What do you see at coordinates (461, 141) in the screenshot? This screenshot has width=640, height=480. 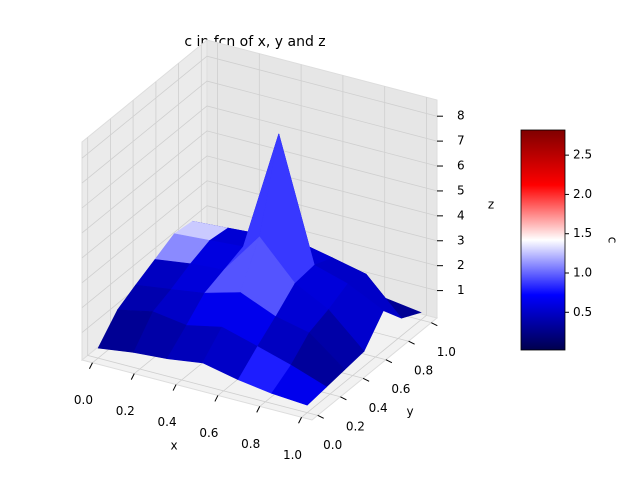 I see `z-tick-label: 7` at bounding box center [461, 141].